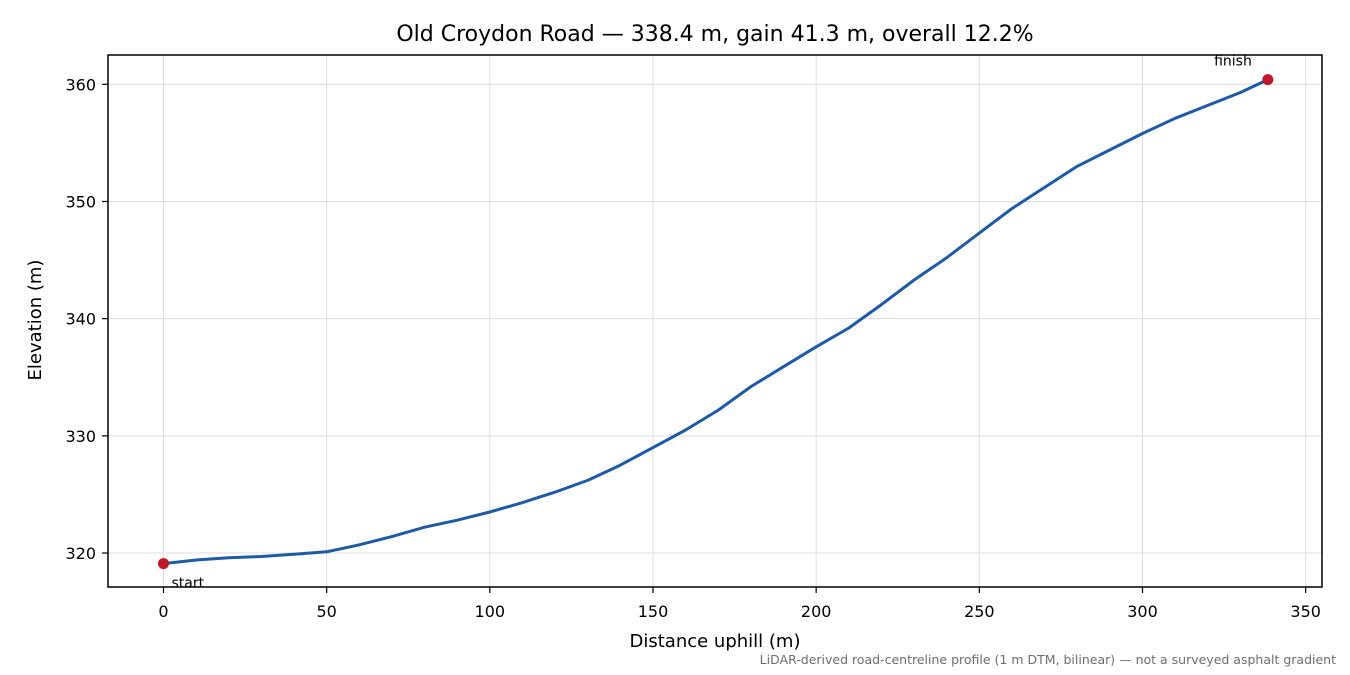 The height and width of the screenshot is (675, 1350). I want to click on y-tick-label: 360, so click(80, 84).